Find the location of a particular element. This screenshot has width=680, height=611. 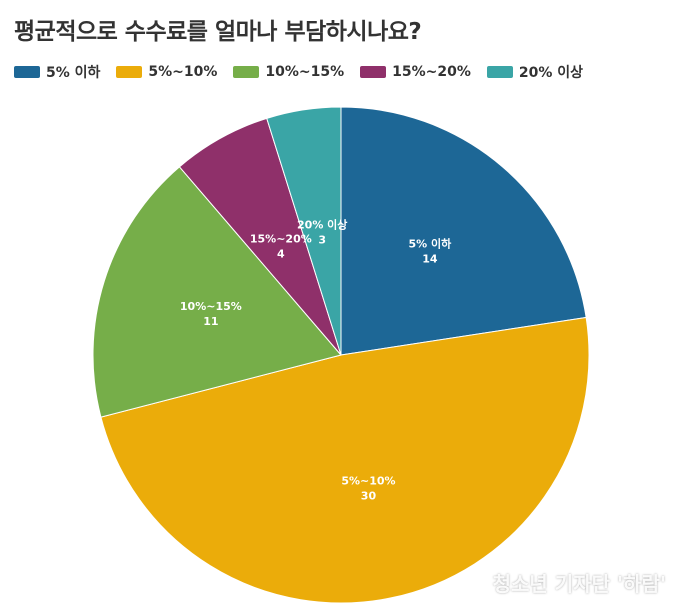

legend-item: 15%~20% is located at coordinates (415, 72).